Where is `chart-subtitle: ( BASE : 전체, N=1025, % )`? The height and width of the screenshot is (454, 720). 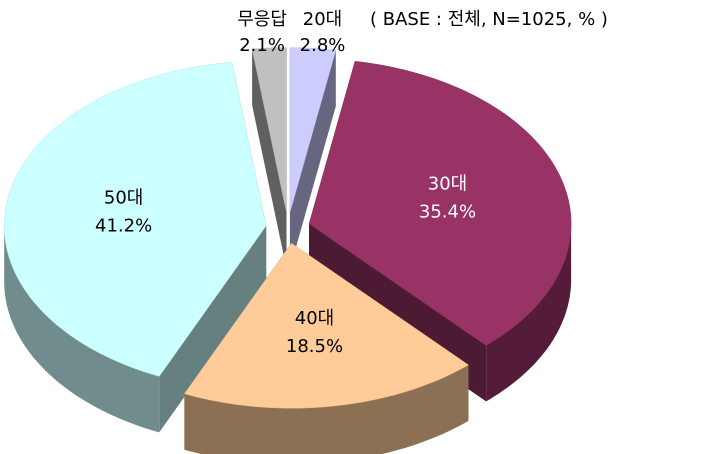 chart-subtitle: ( BASE : 전체, N=1025, % ) is located at coordinates (489, 19).